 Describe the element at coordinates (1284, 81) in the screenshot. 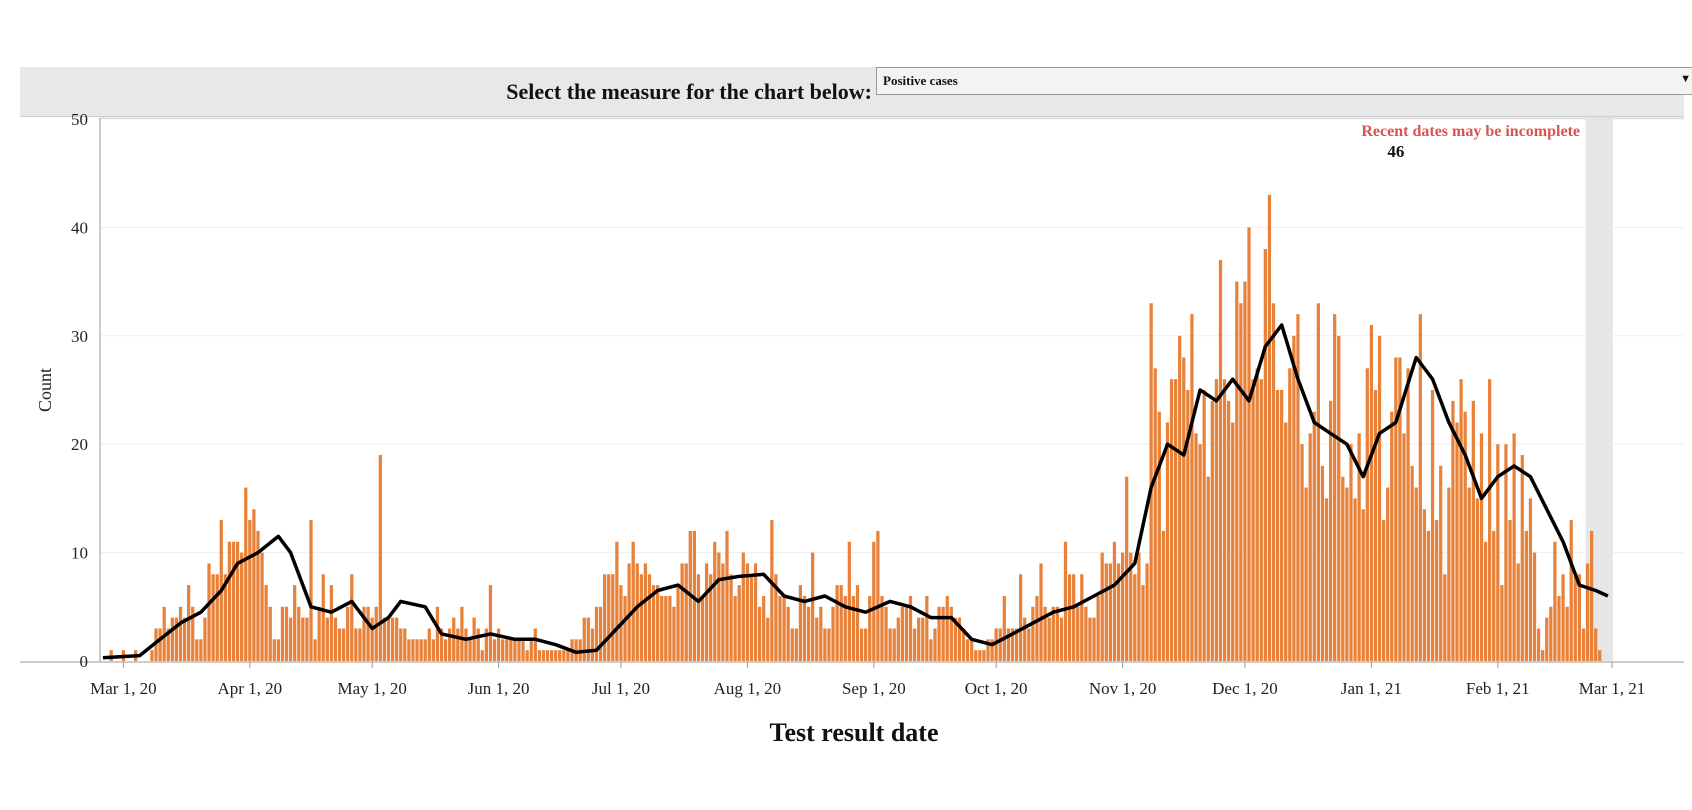

I see `measure-select: Positive cases ▼` at that location.